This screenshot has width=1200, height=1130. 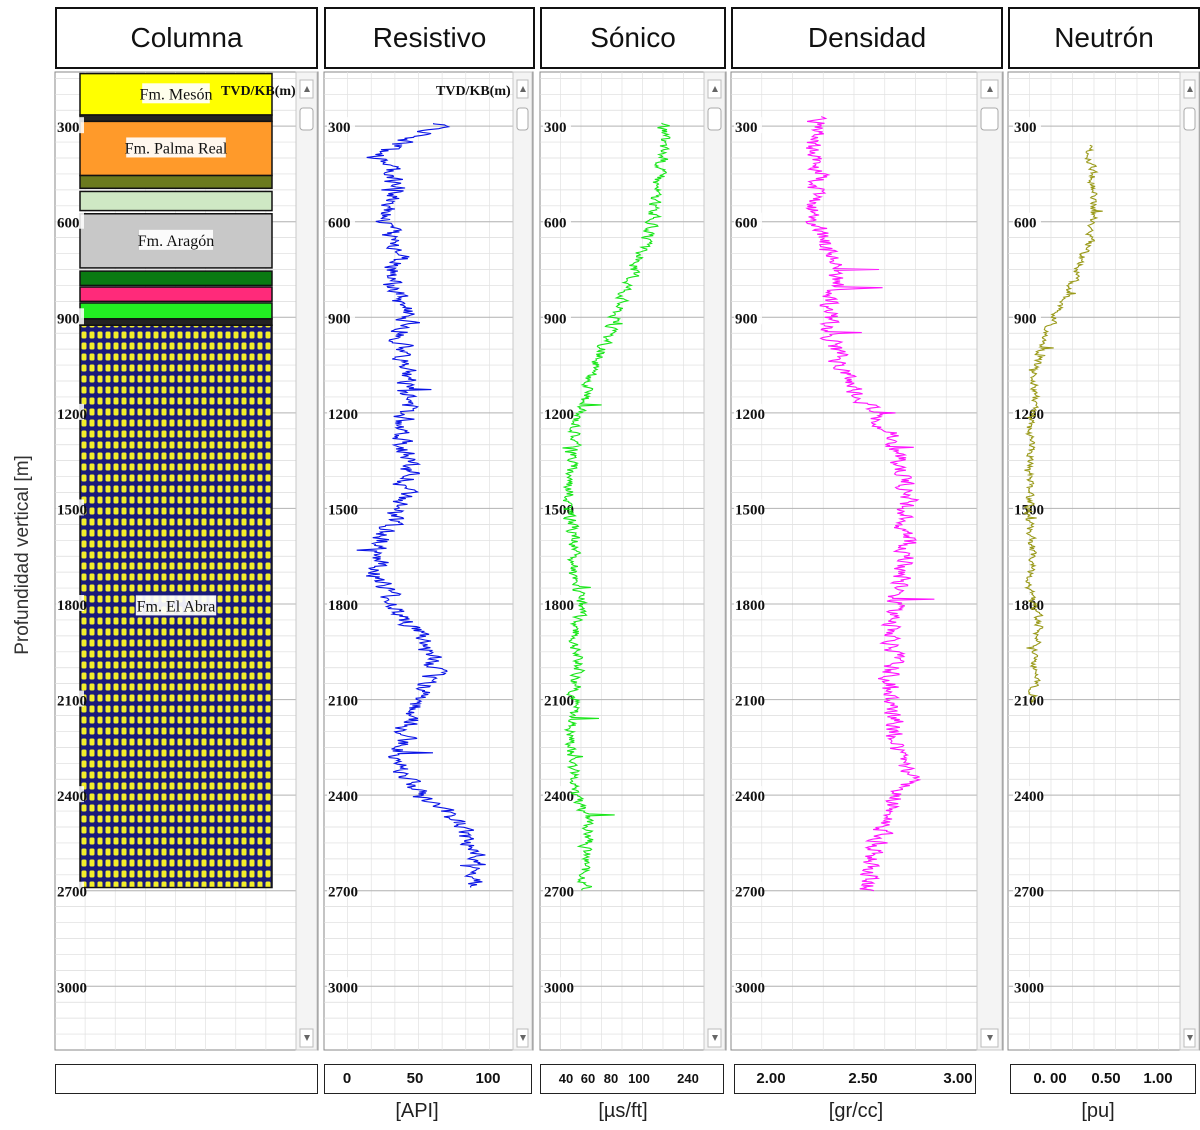 I want to click on unit-label-neutron: [pu], so click(x=1098, y=1111).